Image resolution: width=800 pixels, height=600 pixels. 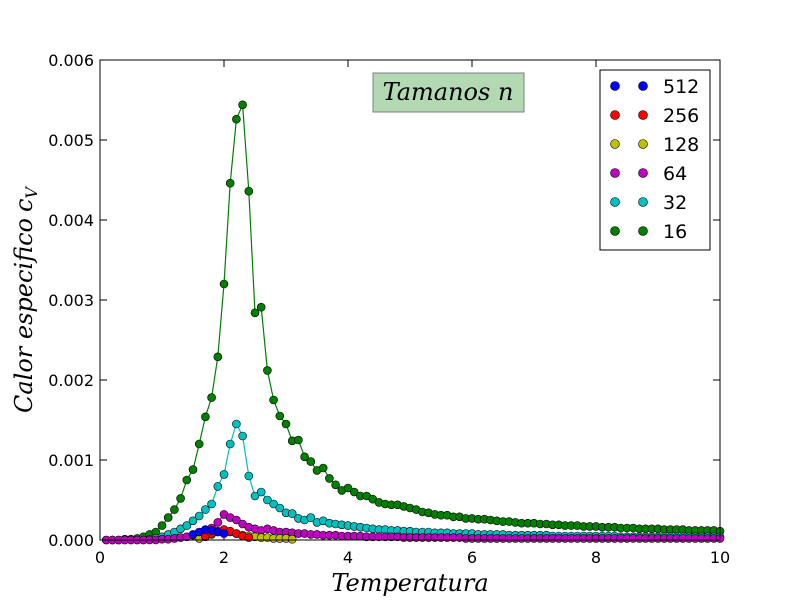 What do you see at coordinates (24, 315) in the screenshot?
I see `y-axis-label-main: Calor especifico` at bounding box center [24, 315].